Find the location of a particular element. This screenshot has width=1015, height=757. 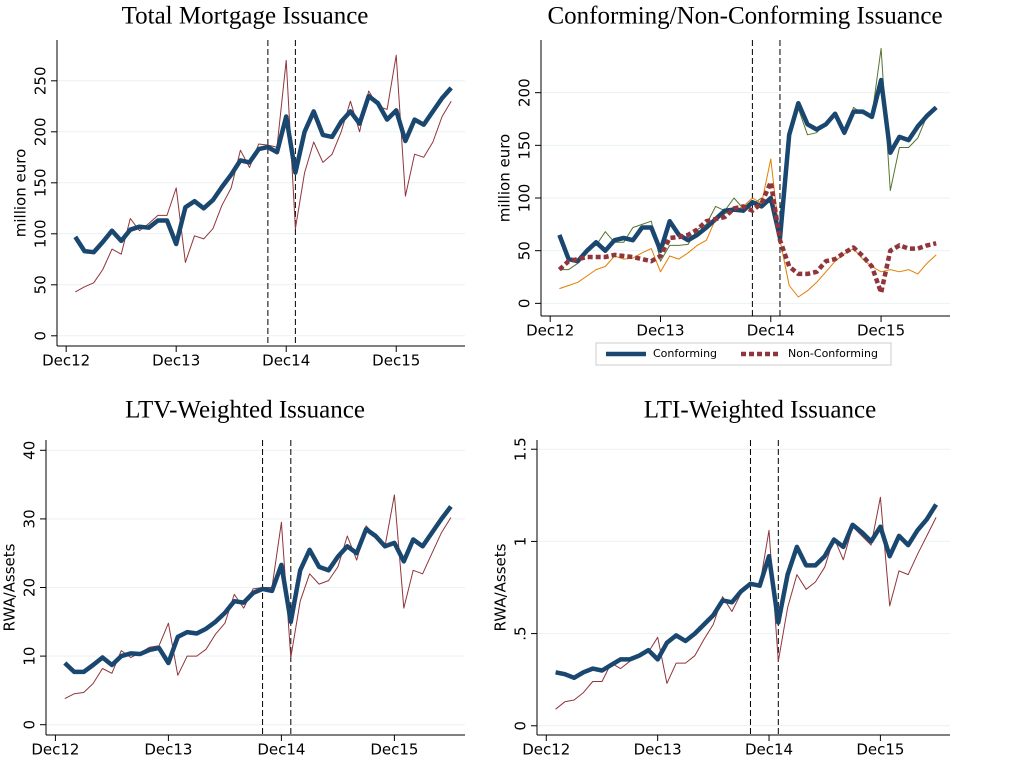

legend-label: Non-Conforming is located at coordinates (833, 353).